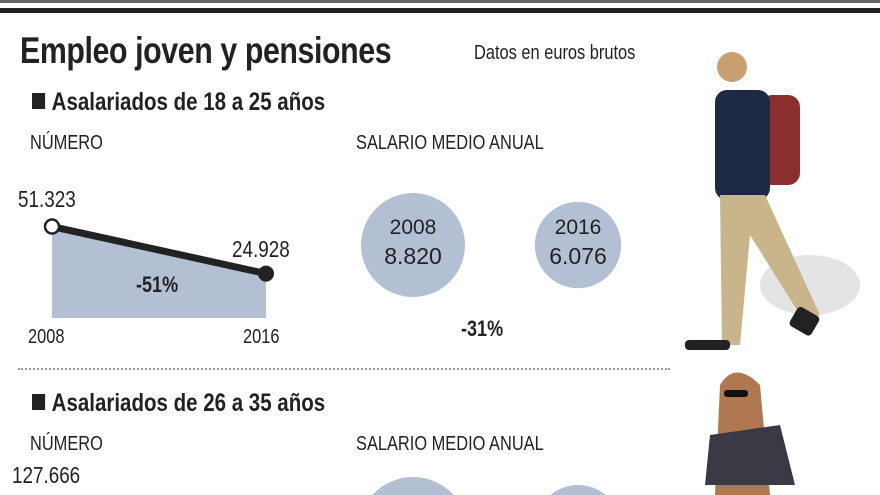  Describe the element at coordinates (450, 444) in the screenshot. I see `salario-label-2: SALARIO MEDIO ANUAL` at that location.